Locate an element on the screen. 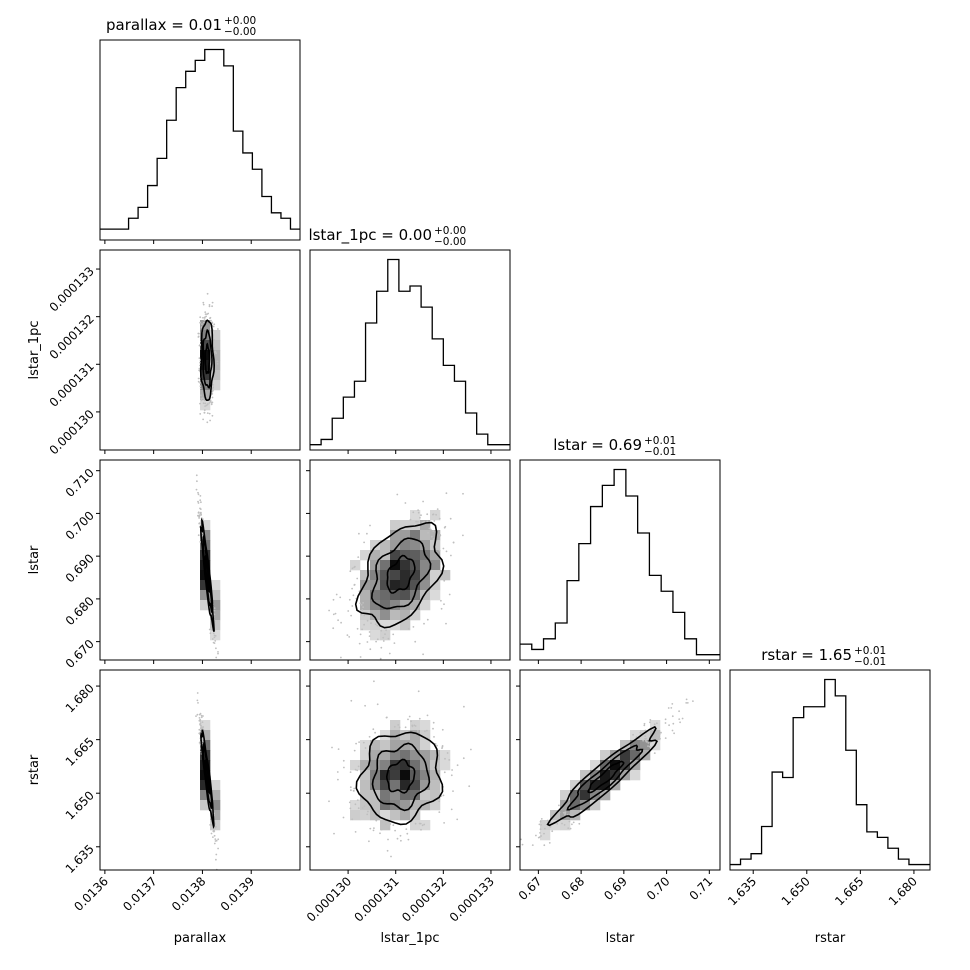 This screenshot has height=970, width=970. x-tick-label: 0.70 is located at coordinates (658, 888).